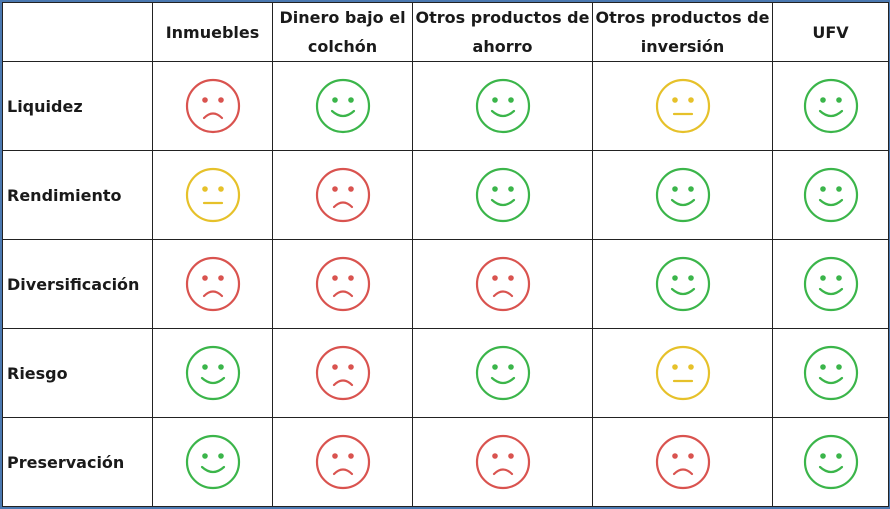  I want to click on column-header: UFV, so click(830, 32).